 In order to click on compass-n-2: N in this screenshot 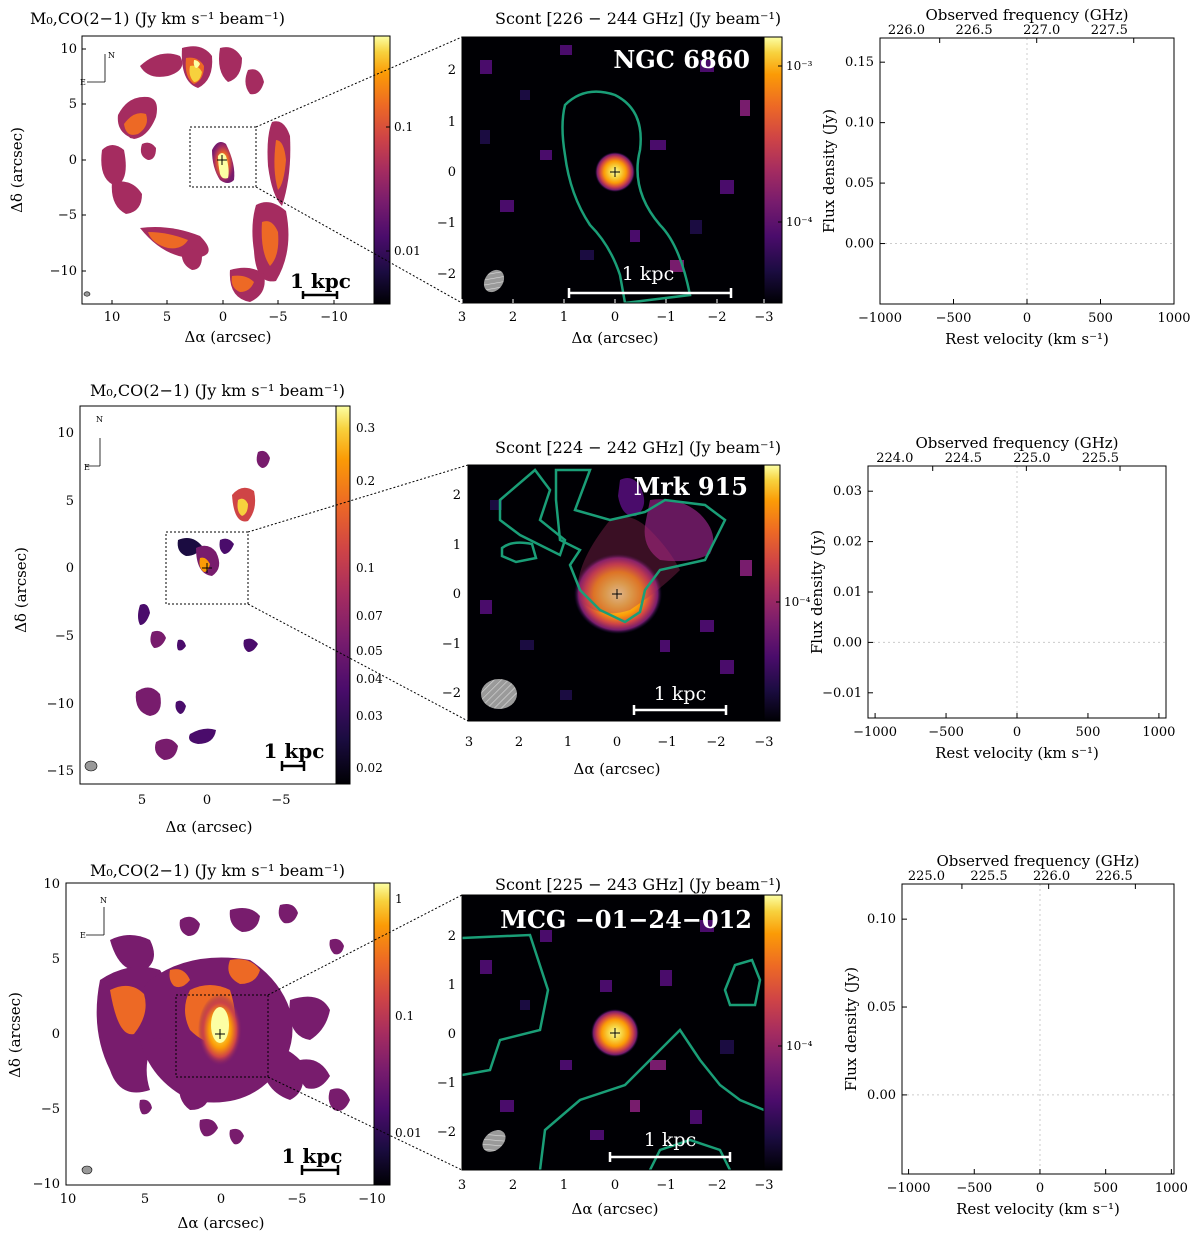, I will do `click(99, 419)`.